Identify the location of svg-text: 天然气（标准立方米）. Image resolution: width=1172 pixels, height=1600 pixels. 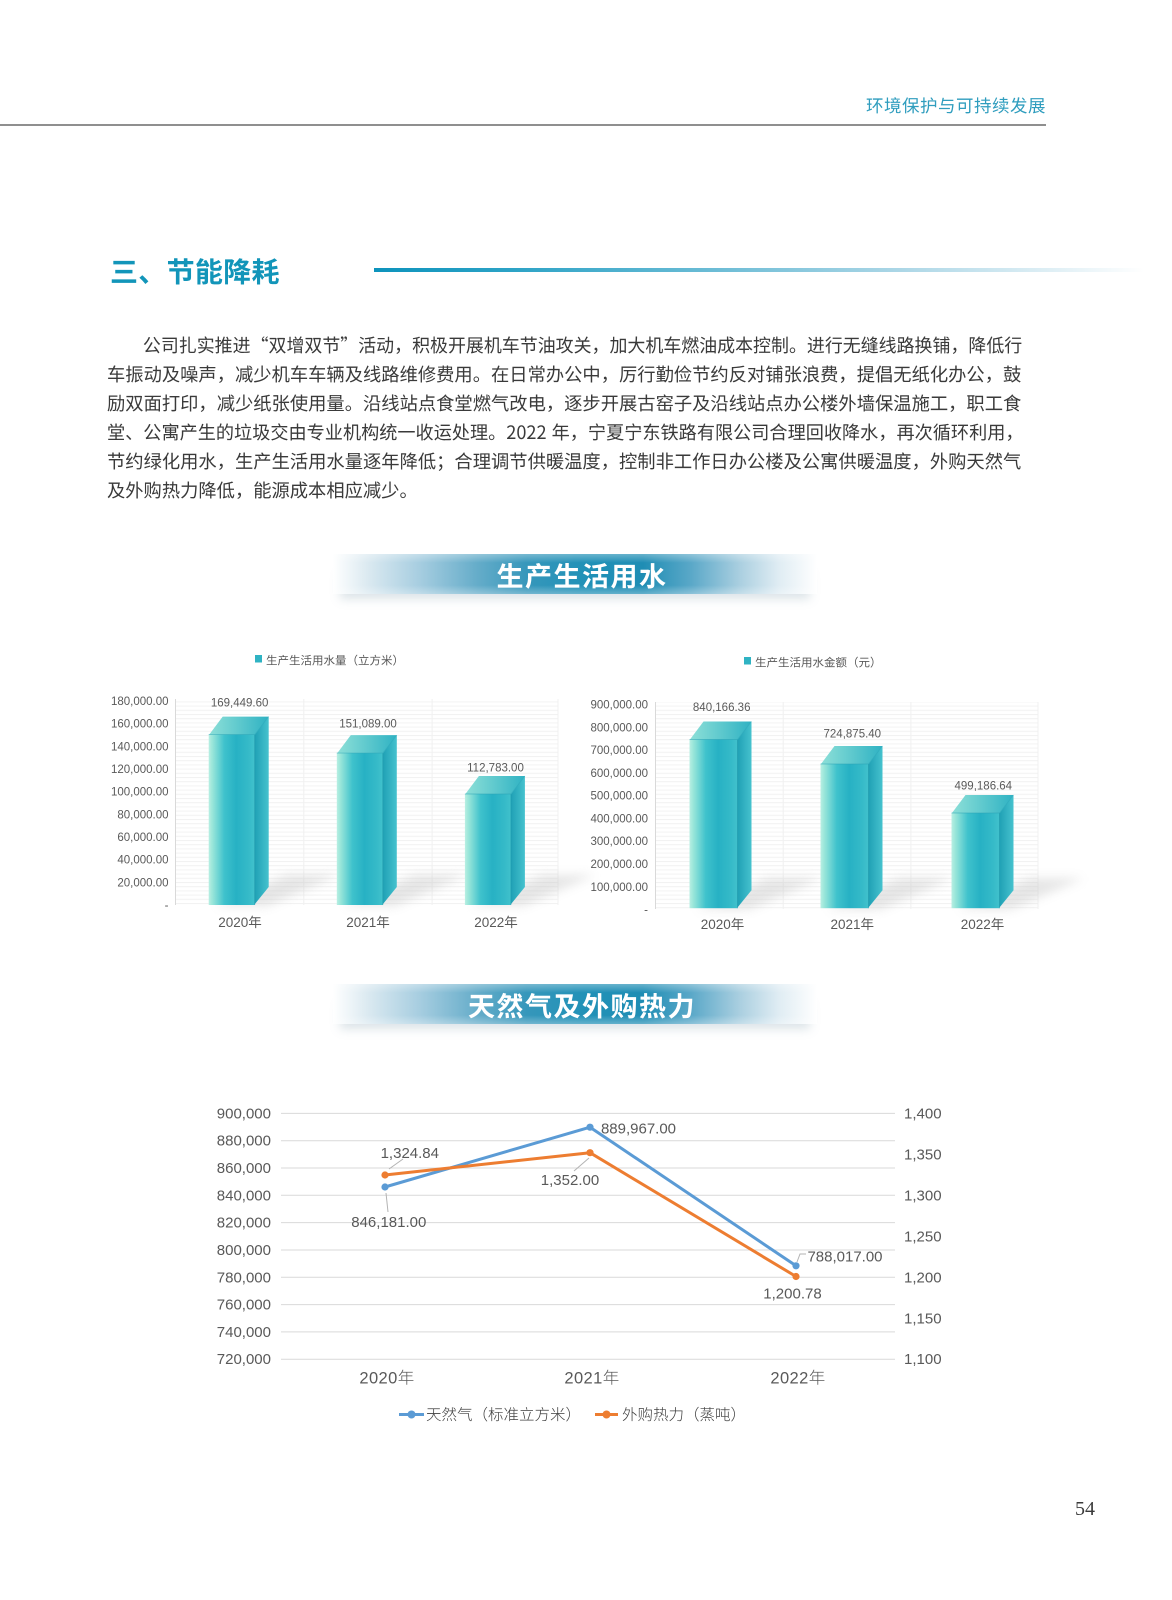
(503, 1415).